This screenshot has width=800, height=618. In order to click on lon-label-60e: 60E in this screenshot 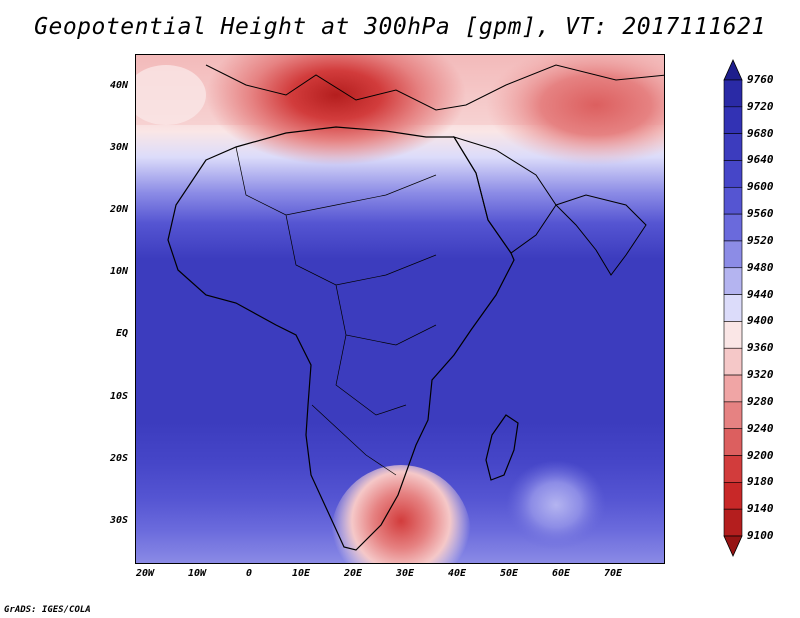, I will do `click(561, 573)`.